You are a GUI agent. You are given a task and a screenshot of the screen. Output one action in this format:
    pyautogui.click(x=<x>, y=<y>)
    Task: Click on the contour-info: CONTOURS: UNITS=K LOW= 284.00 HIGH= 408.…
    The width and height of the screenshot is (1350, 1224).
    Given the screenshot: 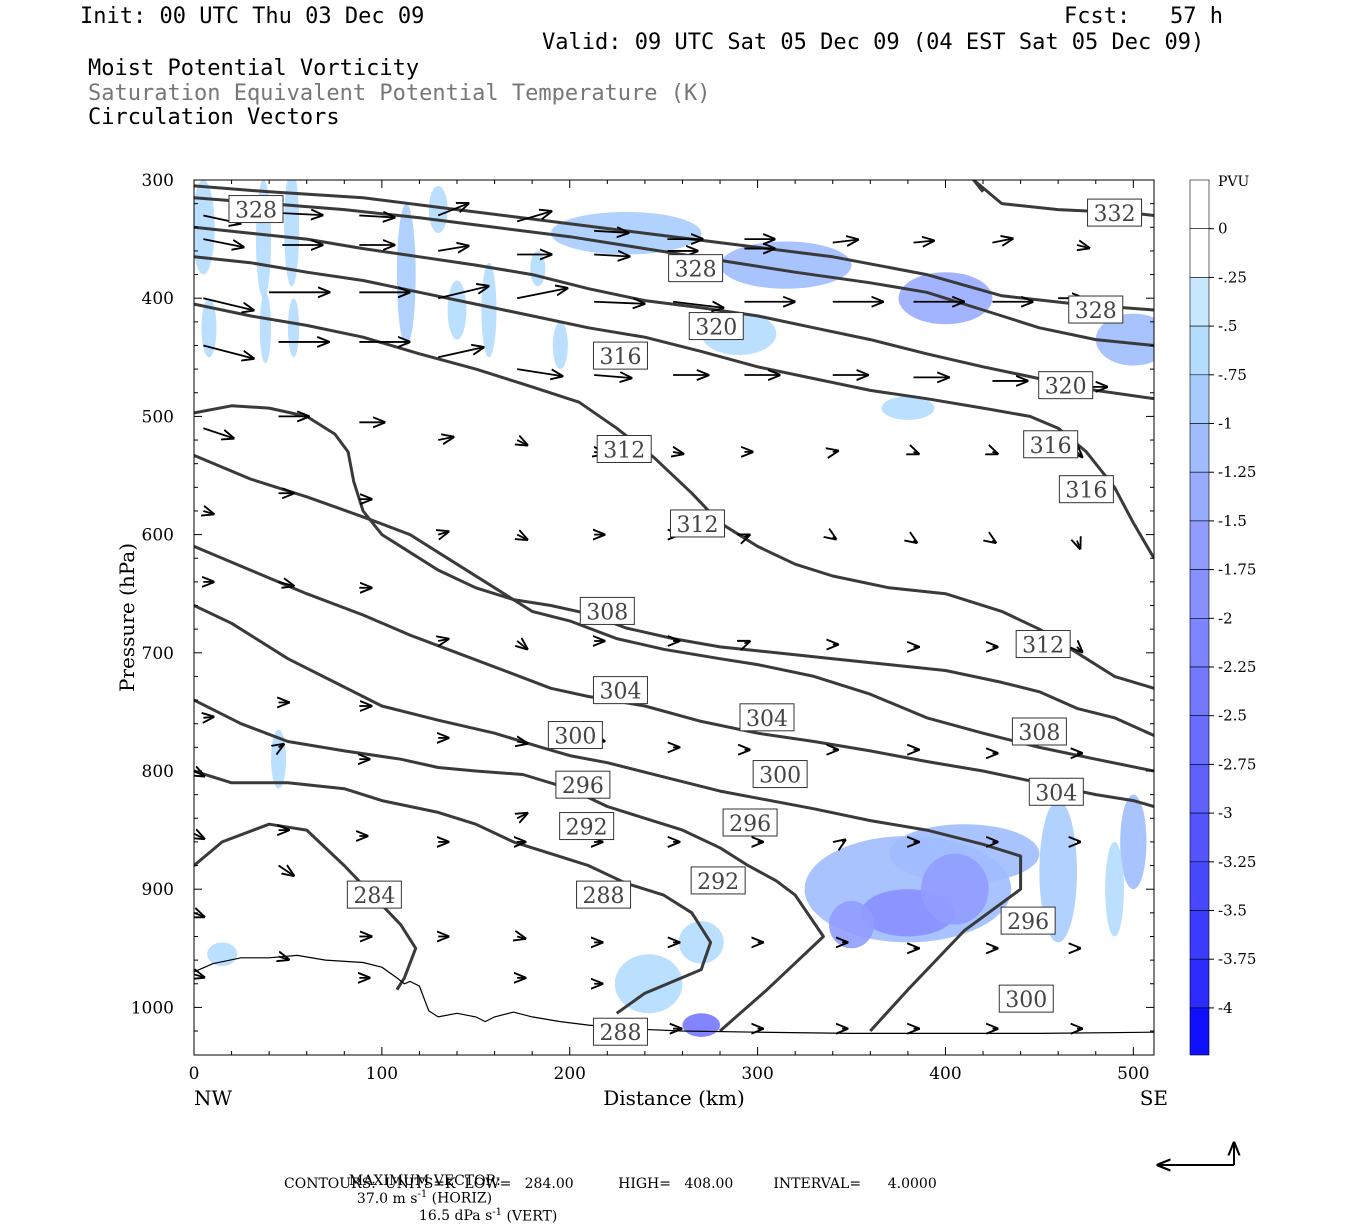 What is the action you would take?
    pyautogui.click(x=610, y=1184)
    